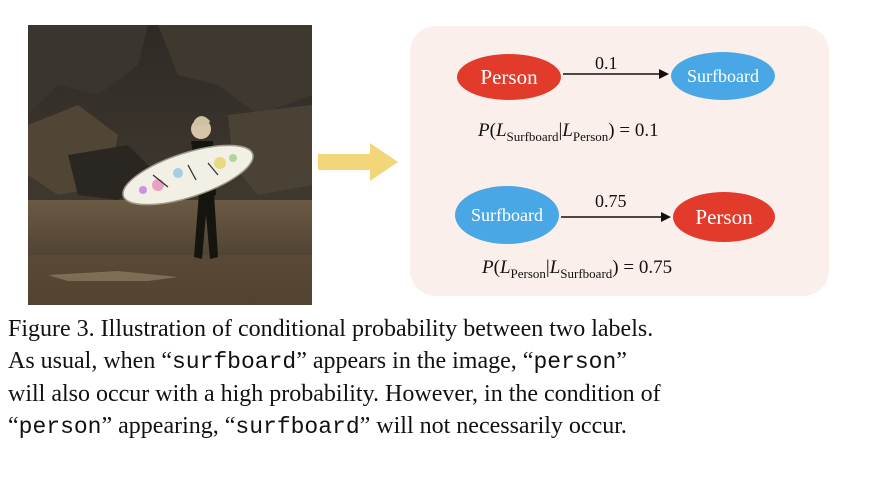 The image size is (880, 496). What do you see at coordinates (616, 74) in the screenshot?
I see `edge-arrow-top` at bounding box center [616, 74].